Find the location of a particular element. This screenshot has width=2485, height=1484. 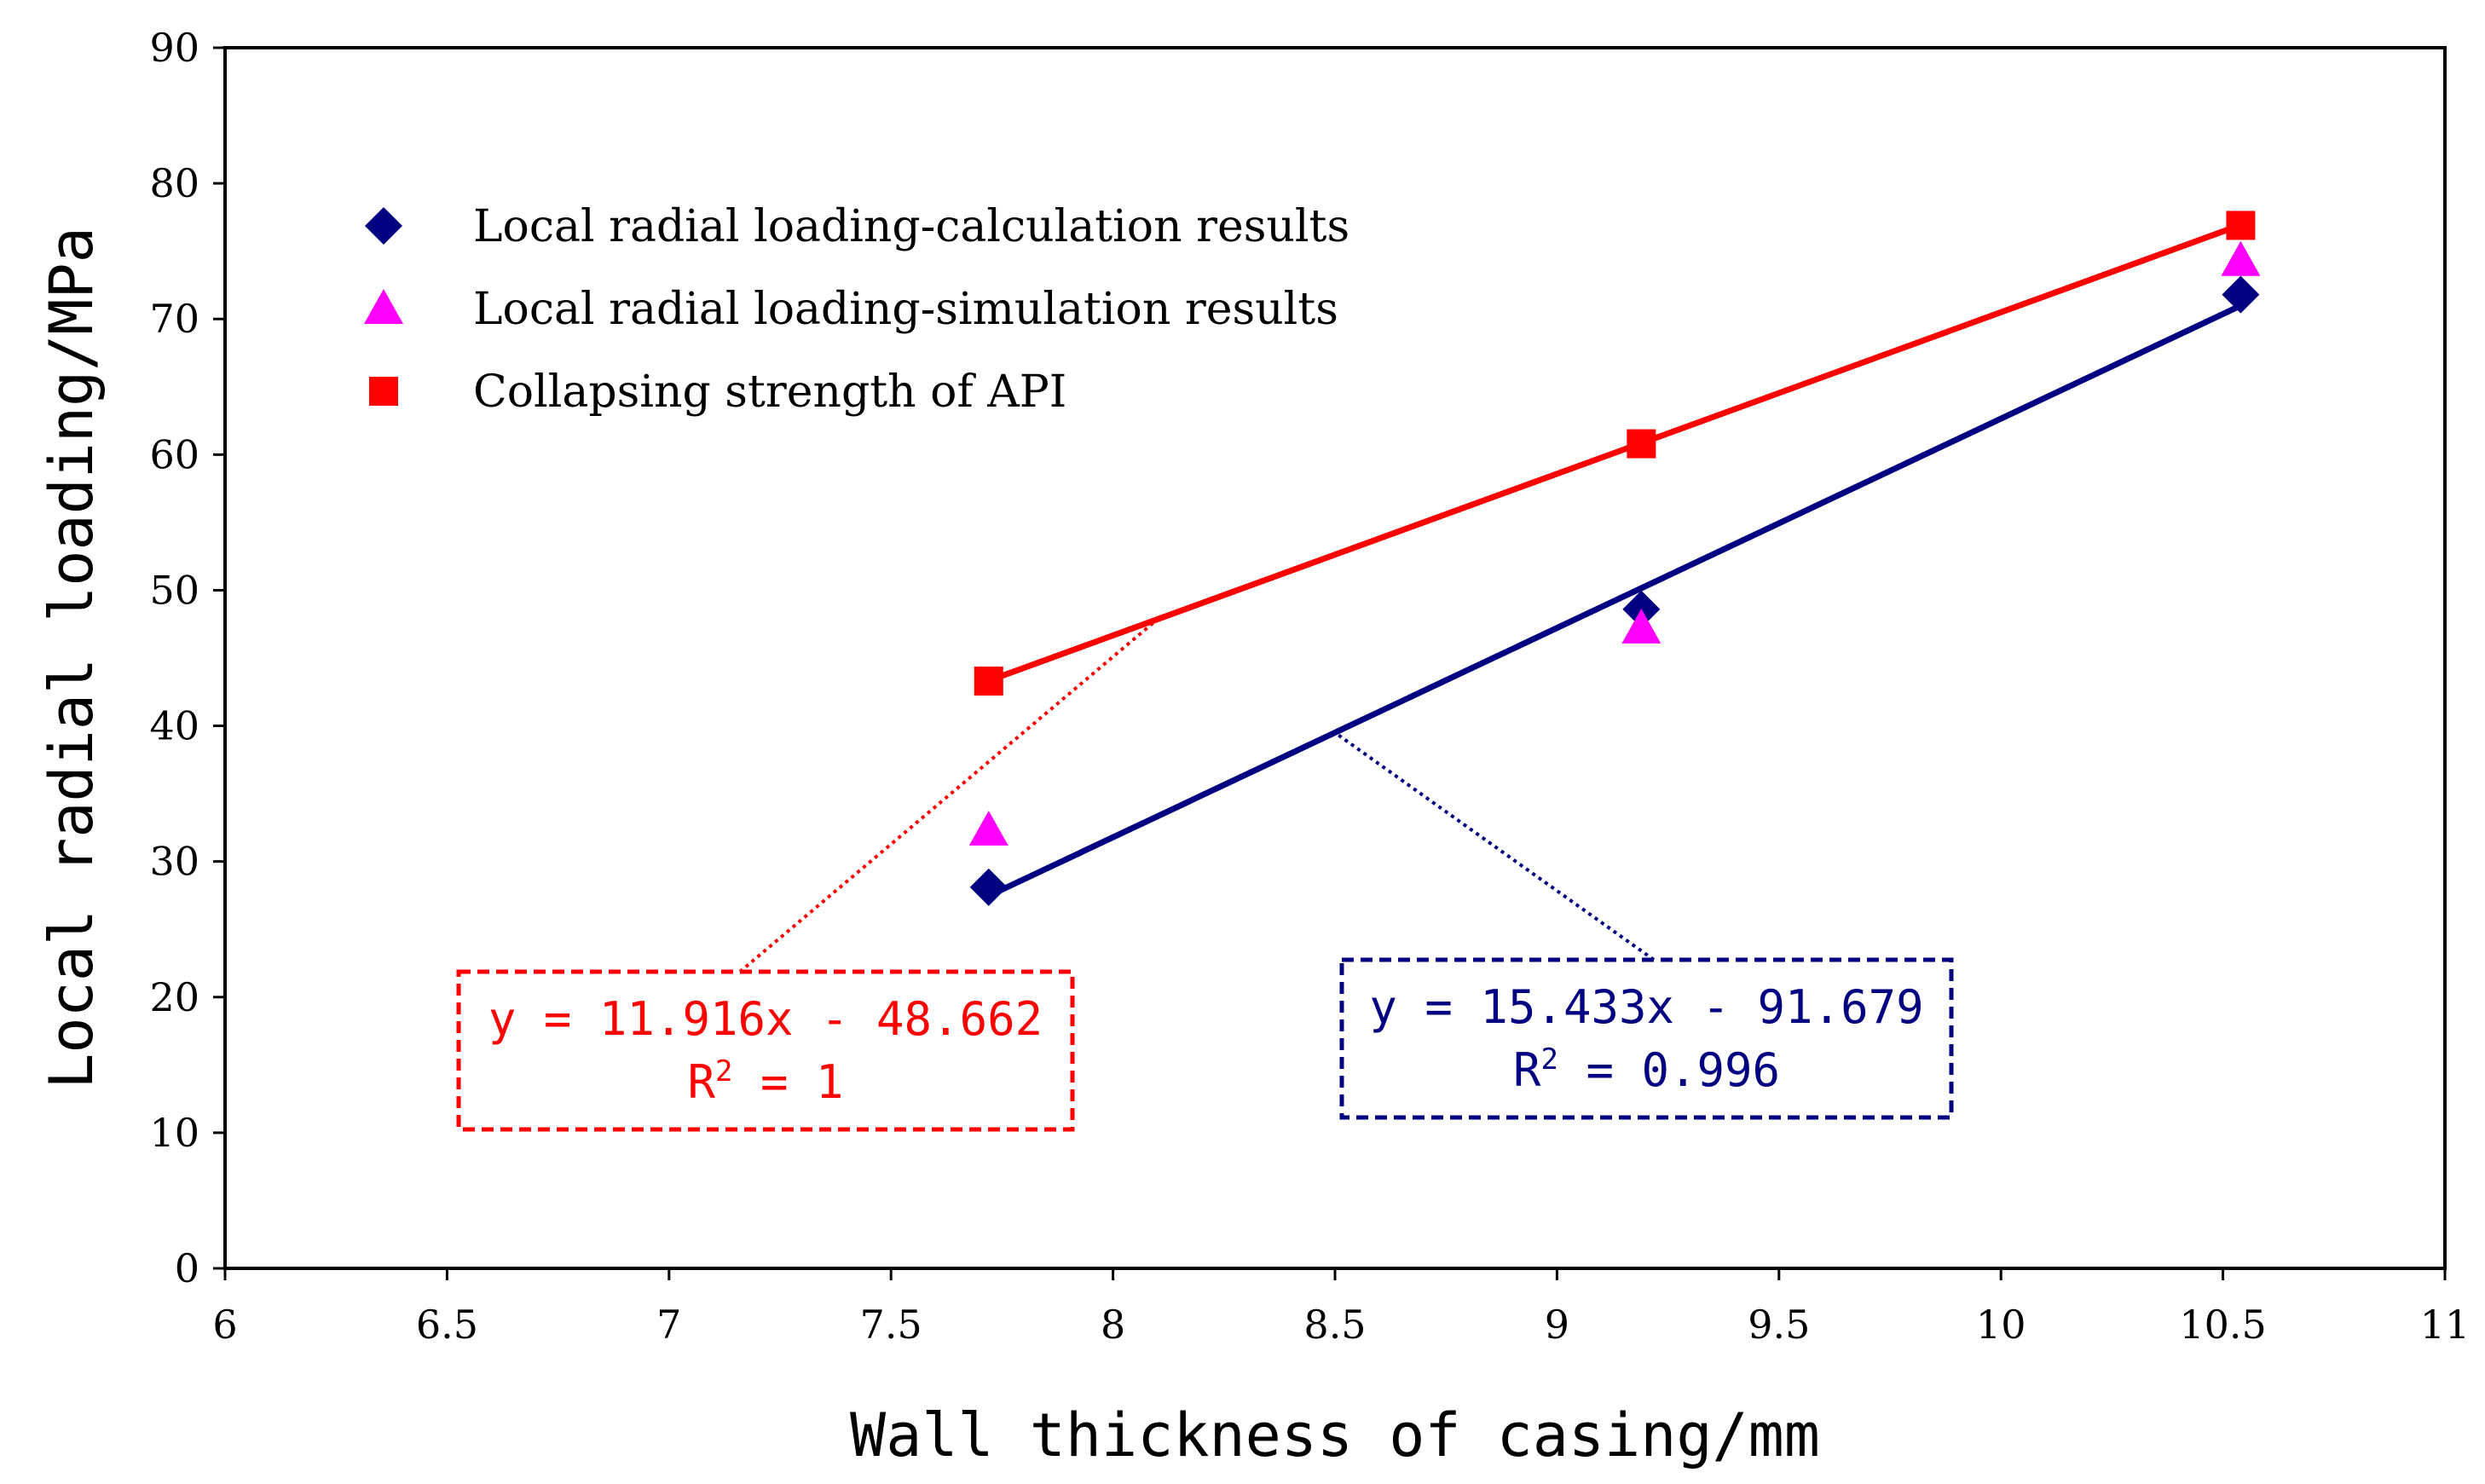

x-tick-label: 7.5 is located at coordinates (891, 1325).